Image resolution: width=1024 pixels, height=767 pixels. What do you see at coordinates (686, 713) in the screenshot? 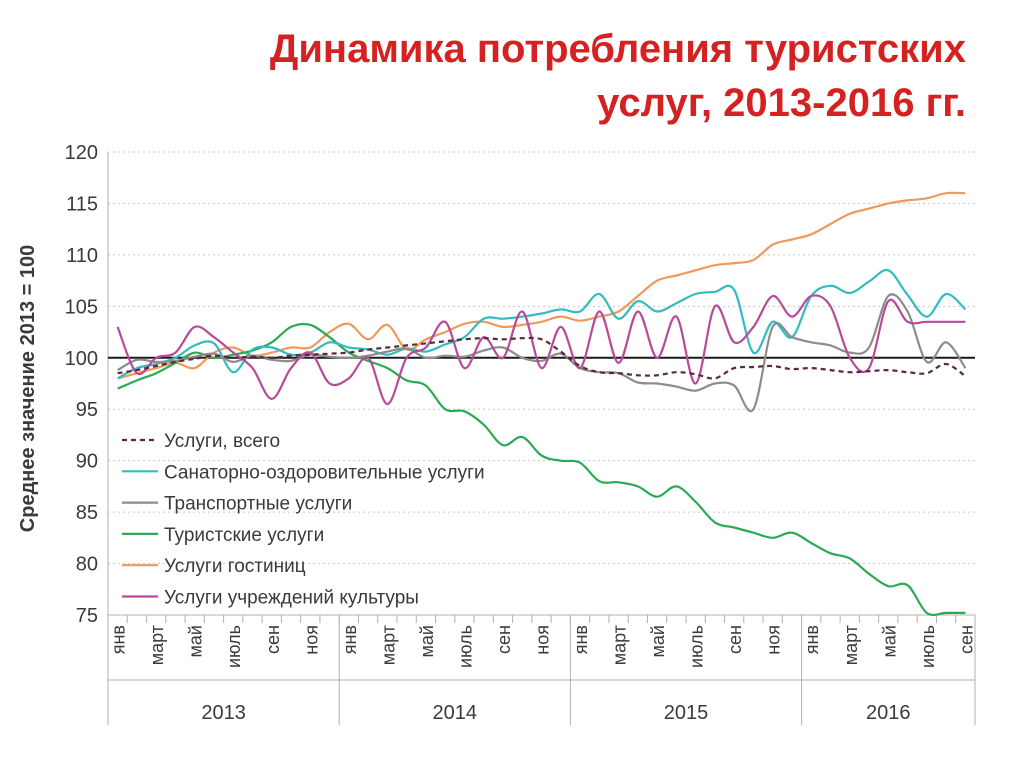
I see `x-year-label: 2015` at bounding box center [686, 713].